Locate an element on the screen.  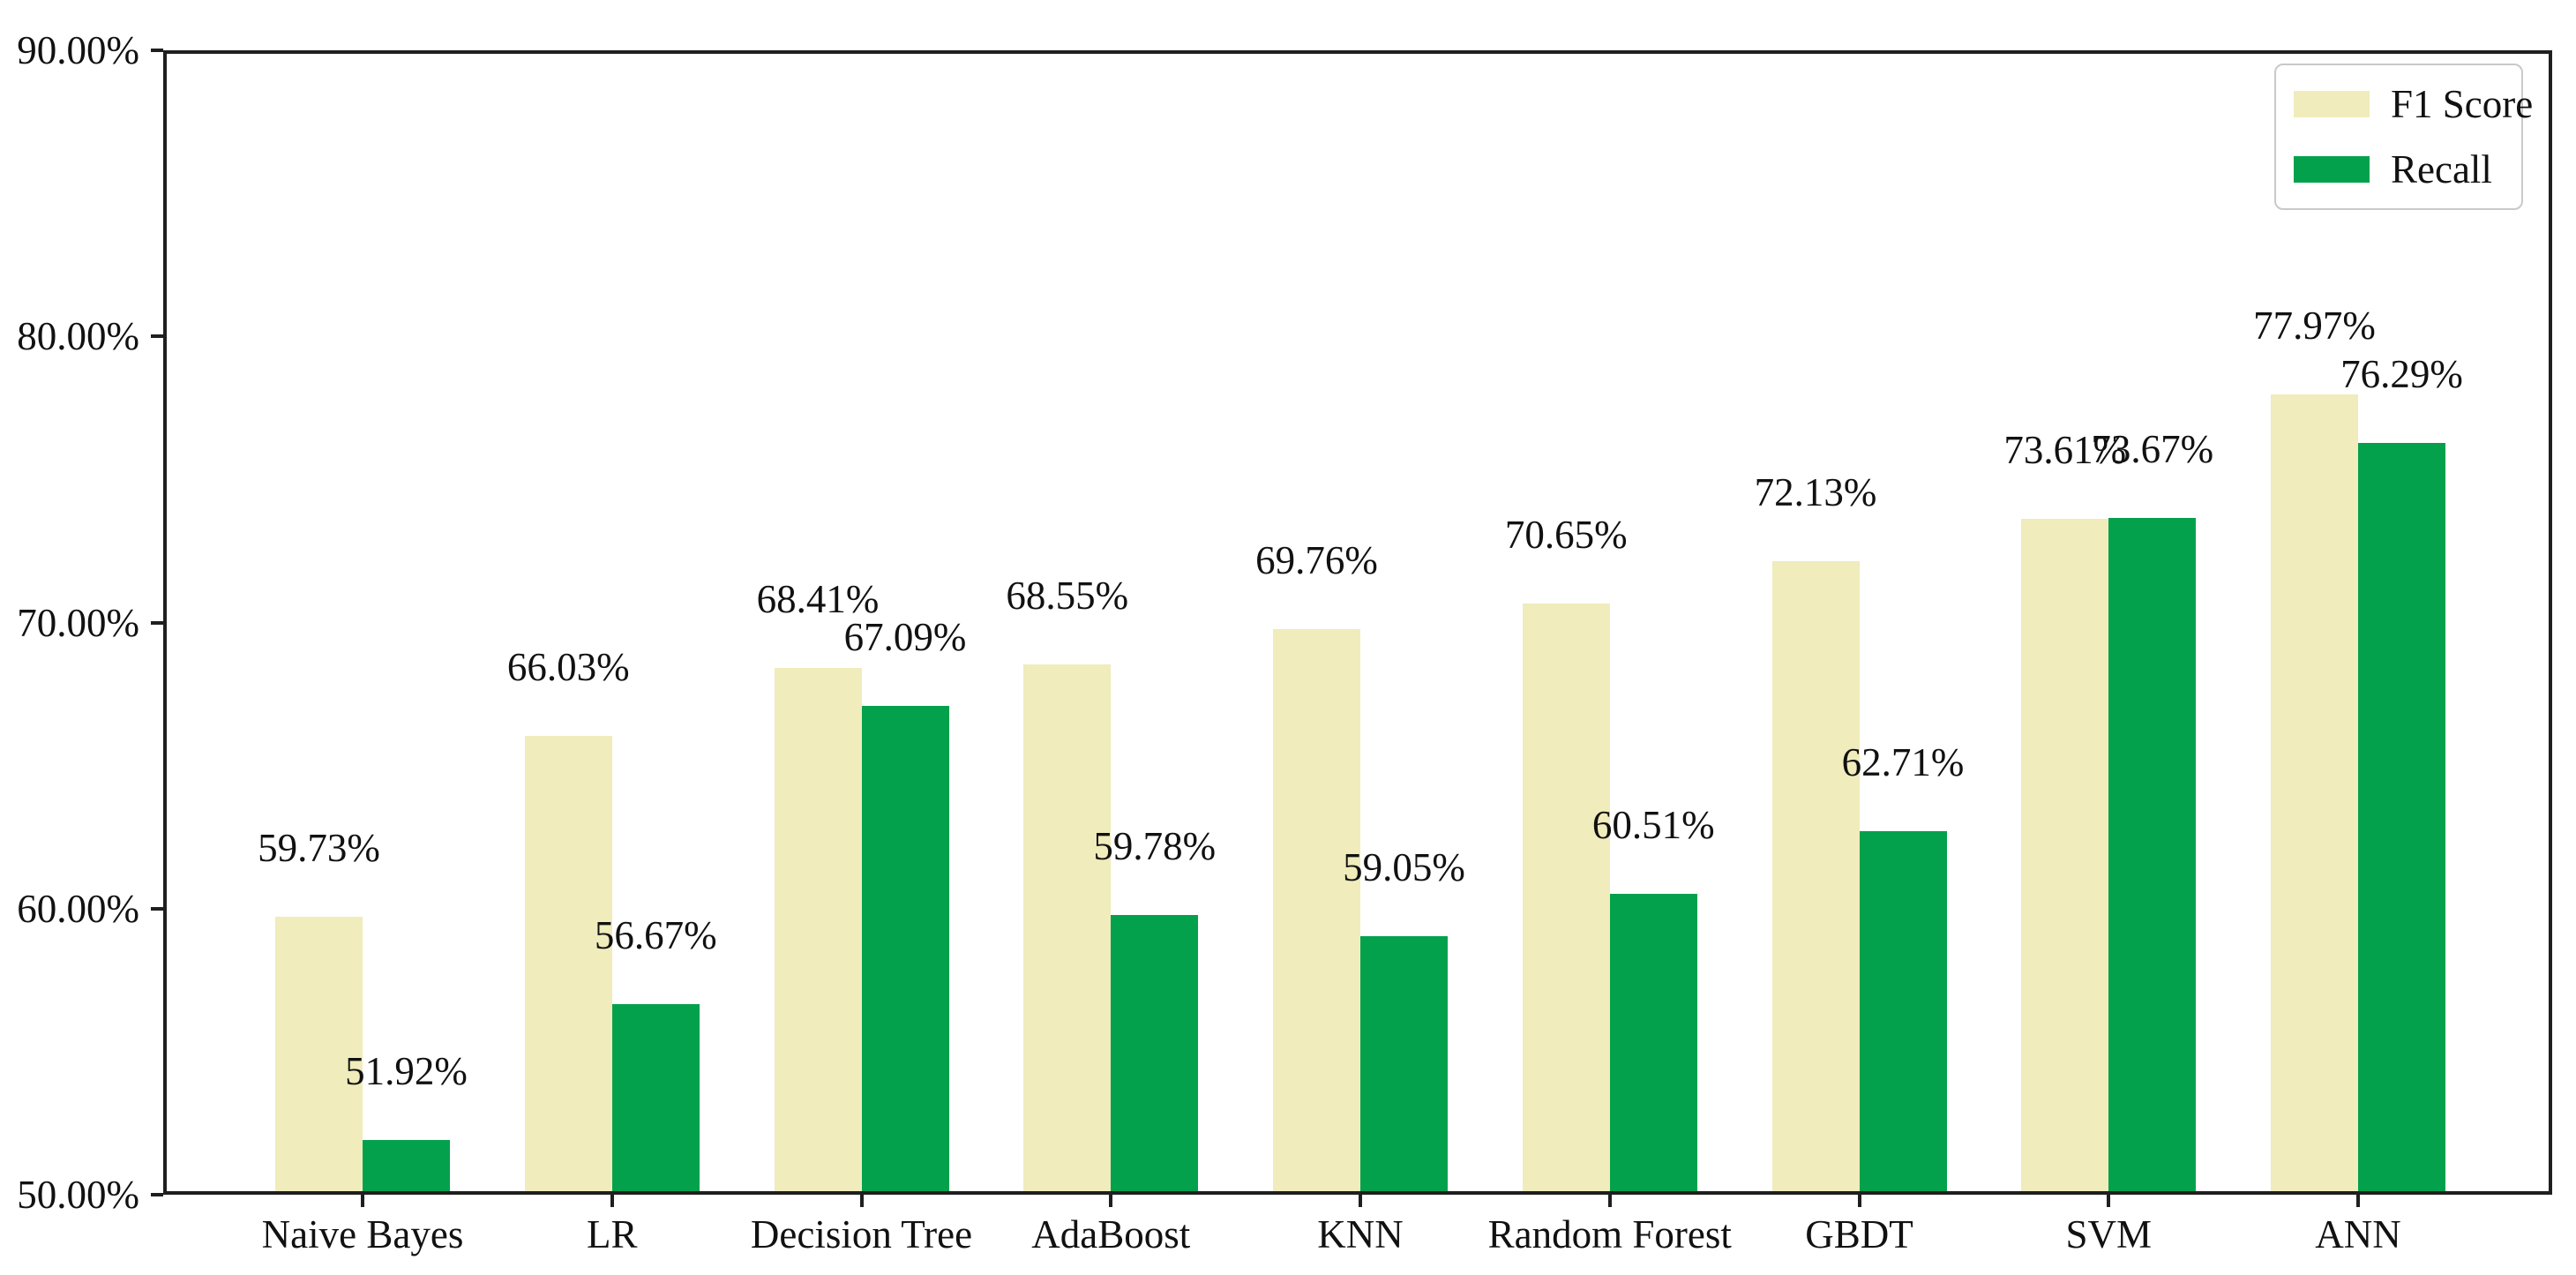
category-label-gbdt: GBDT is located at coordinates (1859, 1234).